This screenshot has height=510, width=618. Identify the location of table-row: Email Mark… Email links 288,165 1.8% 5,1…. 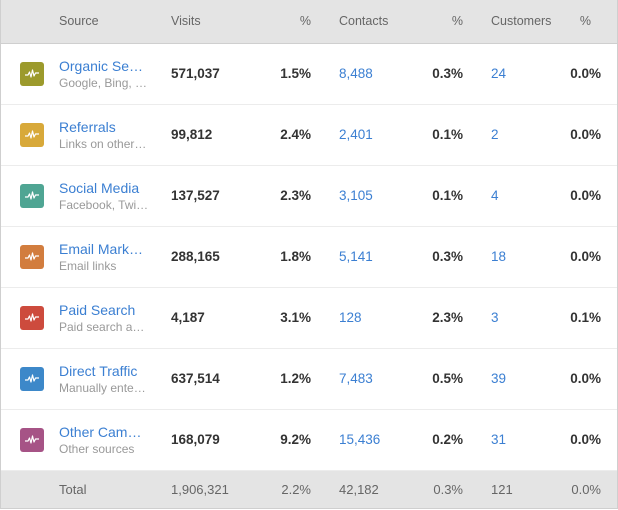
(309, 256).